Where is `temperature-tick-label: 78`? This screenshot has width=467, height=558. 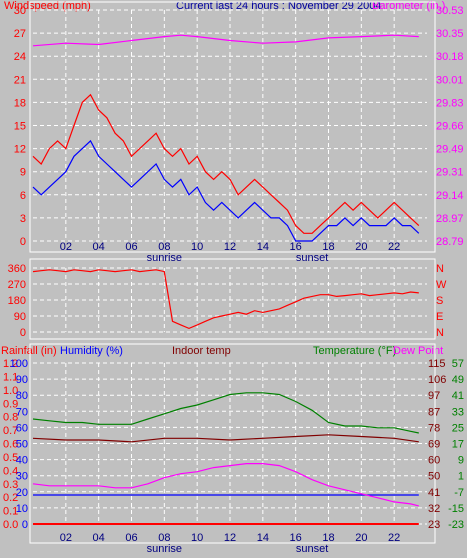 temperature-tick-label: 78 is located at coordinates (434, 428).